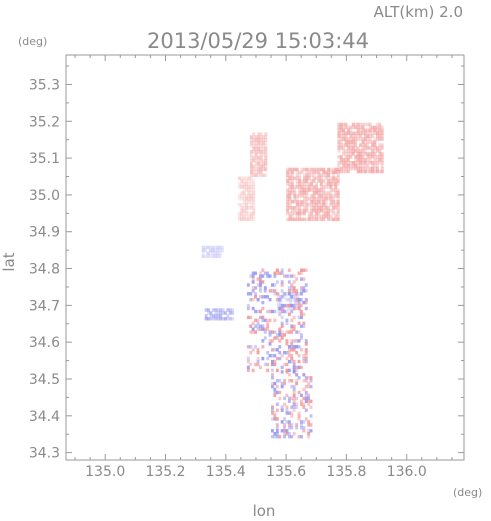 The image size is (491, 521). I want to click on x-axis-label: lon, so click(264, 511).